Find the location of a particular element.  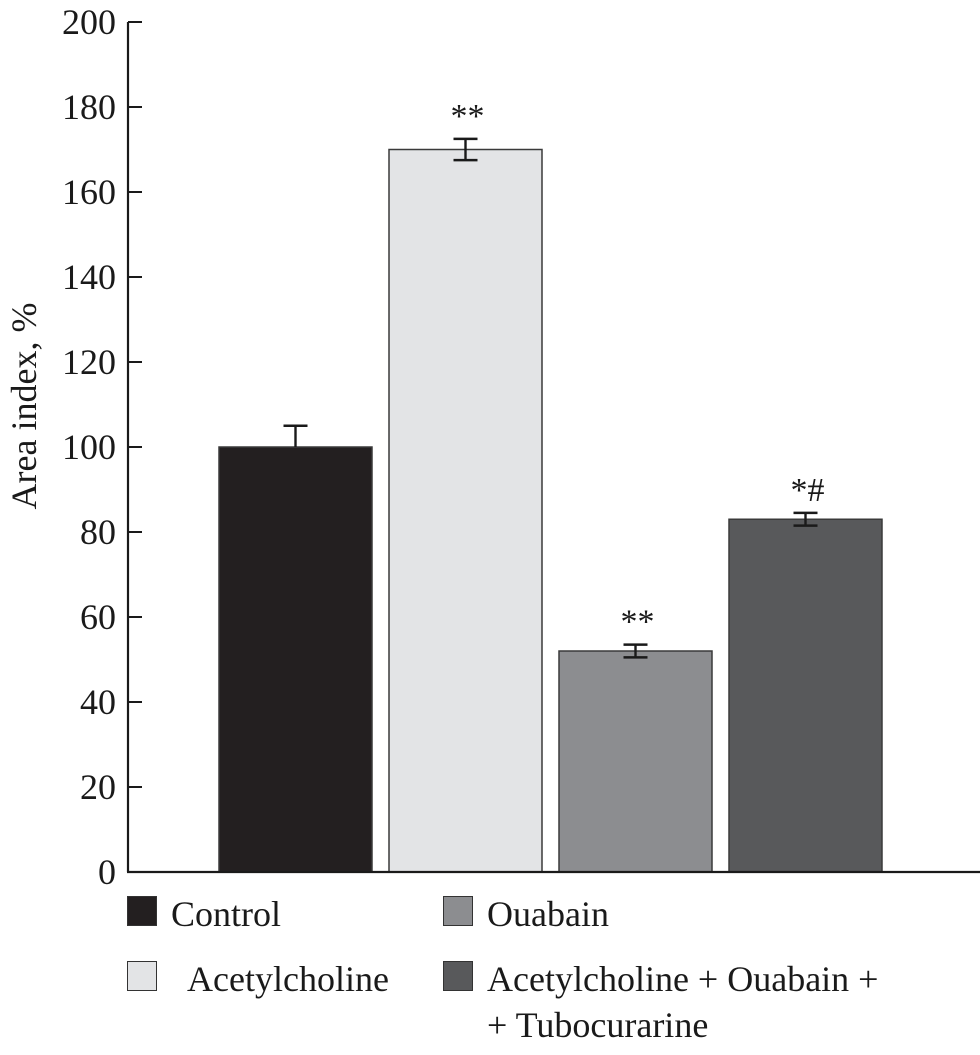

y-axis-ticks: 0 20 40 60 80 100 120 140 160 180 200 is located at coordinates (102, 447).